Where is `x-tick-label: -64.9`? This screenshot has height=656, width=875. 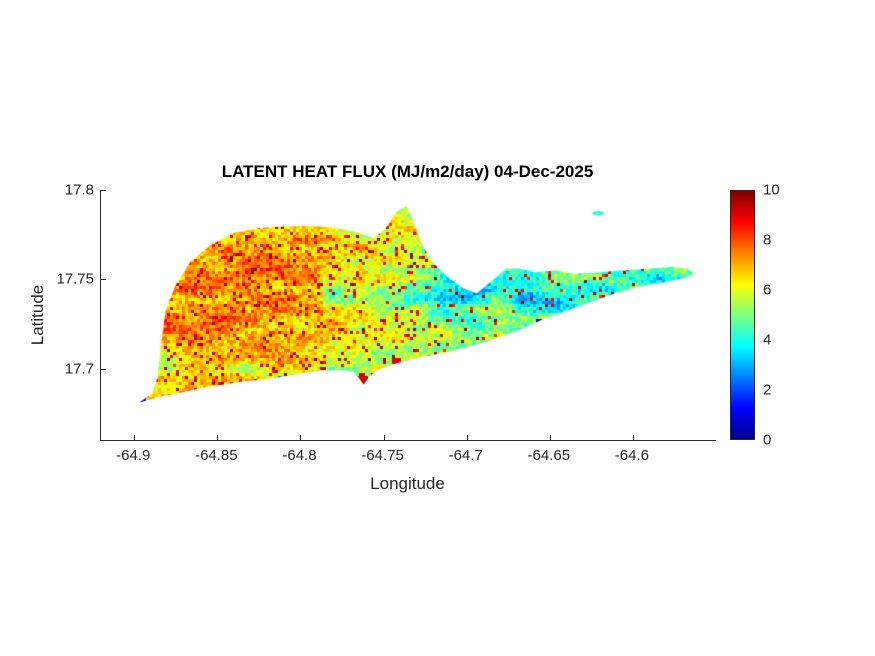 x-tick-label: -64.9 is located at coordinates (133, 455).